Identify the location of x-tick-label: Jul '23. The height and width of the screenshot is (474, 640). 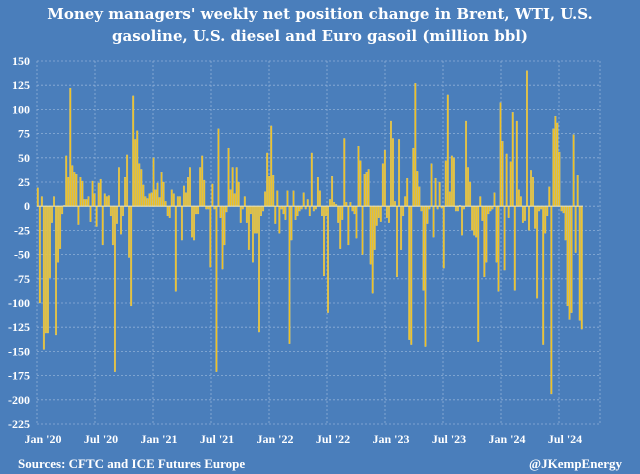
(449, 439).